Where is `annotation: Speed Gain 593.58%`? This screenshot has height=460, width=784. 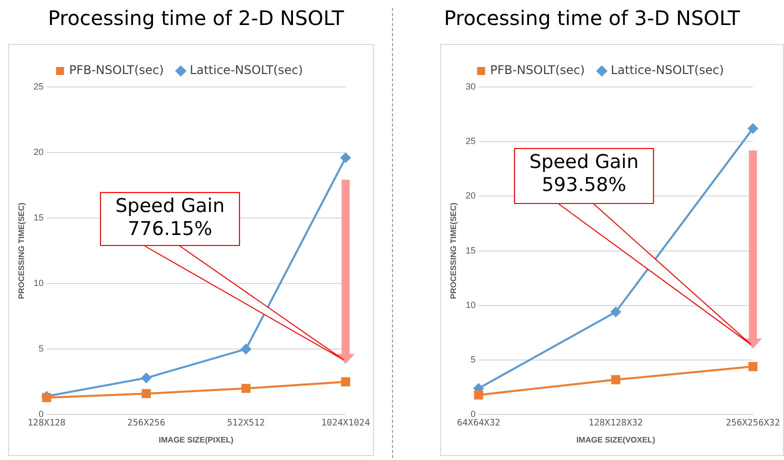 annotation: Speed Gain 593.58% is located at coordinates (584, 176).